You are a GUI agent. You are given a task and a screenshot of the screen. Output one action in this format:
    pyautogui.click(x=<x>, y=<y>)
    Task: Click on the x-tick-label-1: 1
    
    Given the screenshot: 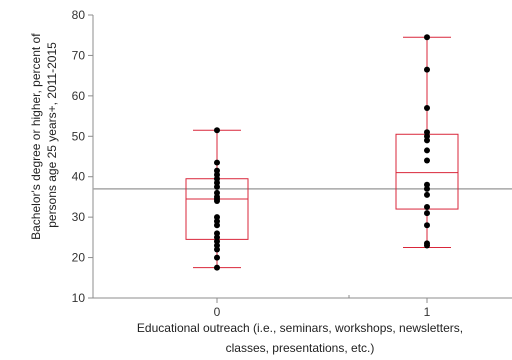 What is the action you would take?
    pyautogui.click(x=427, y=312)
    